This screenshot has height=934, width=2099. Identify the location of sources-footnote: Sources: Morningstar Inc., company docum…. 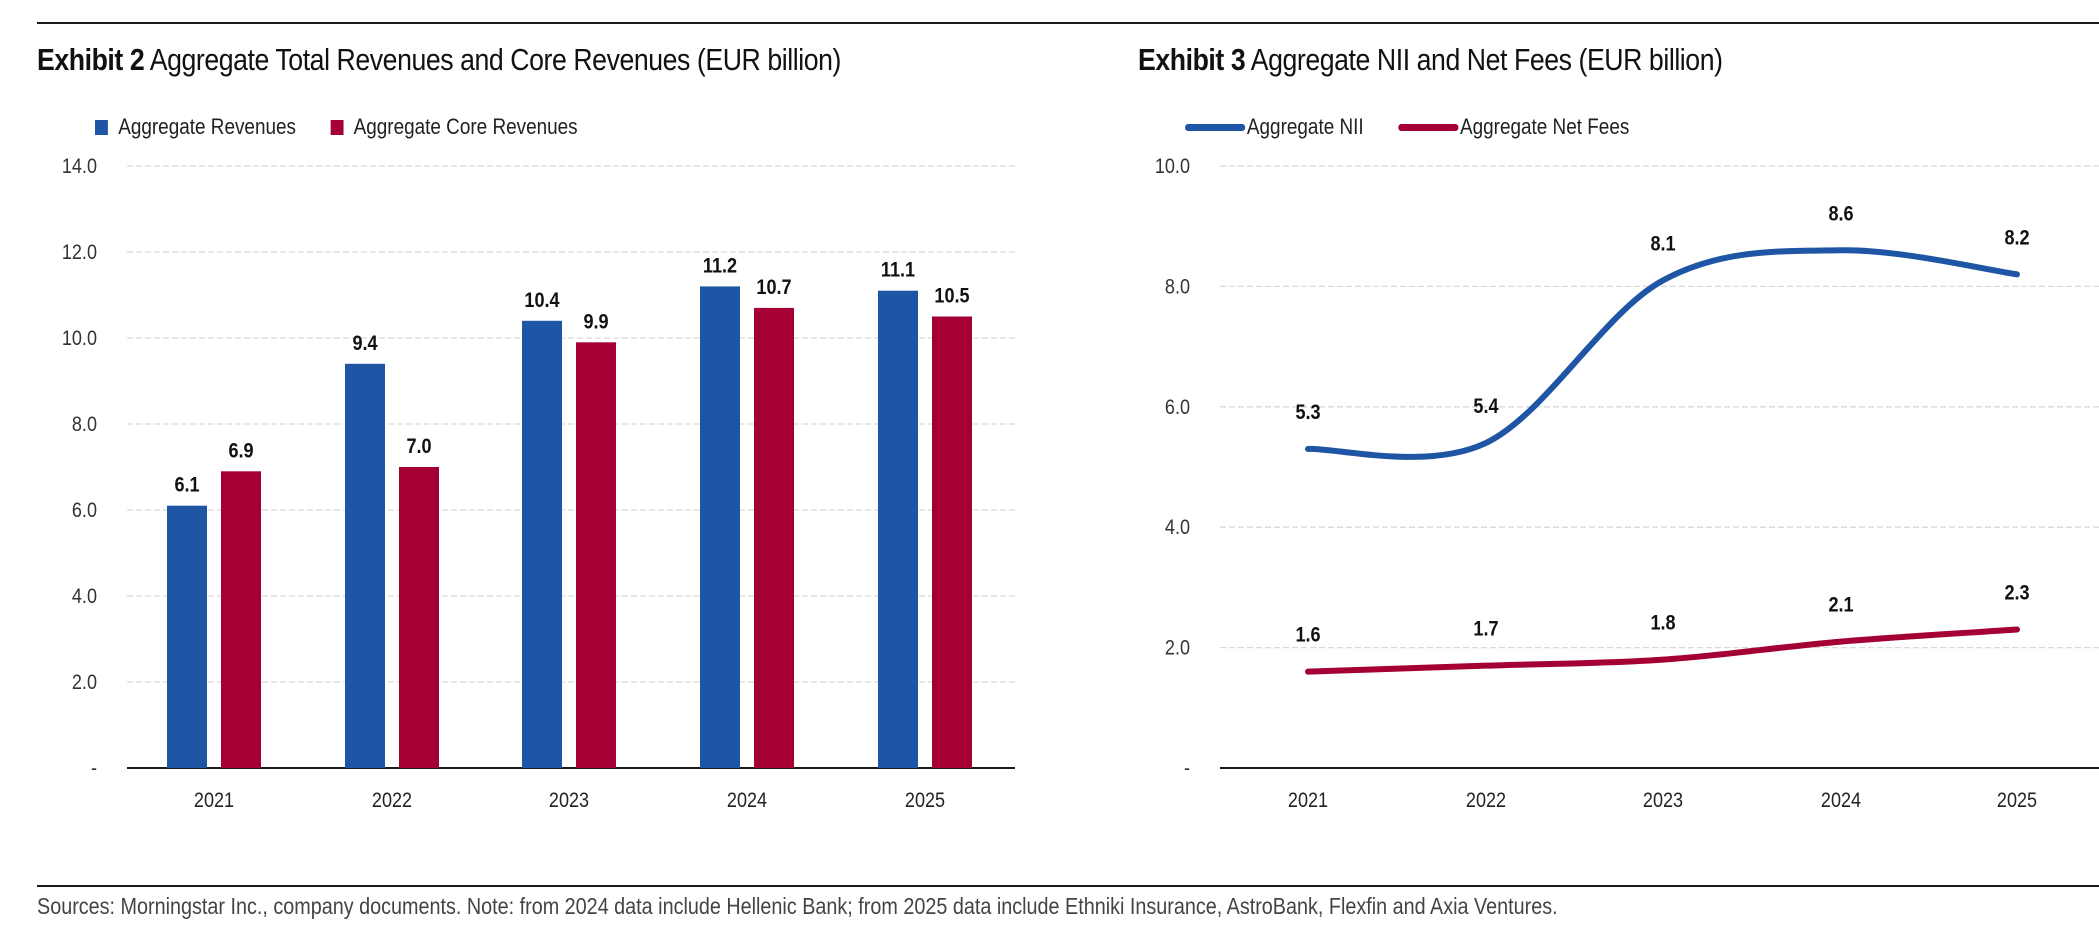
(797, 906).